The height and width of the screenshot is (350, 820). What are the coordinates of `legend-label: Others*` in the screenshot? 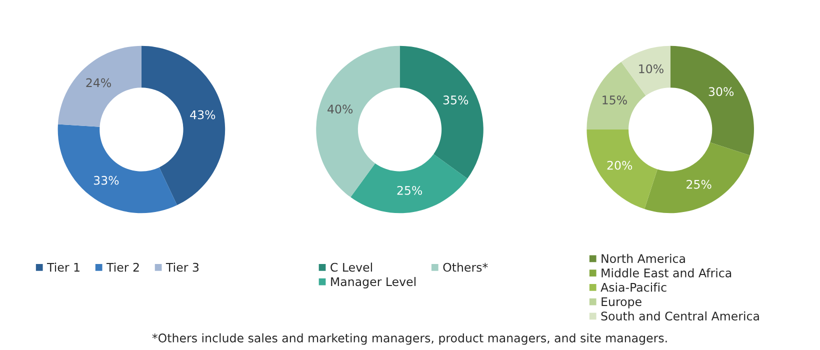 It's located at (465, 267).